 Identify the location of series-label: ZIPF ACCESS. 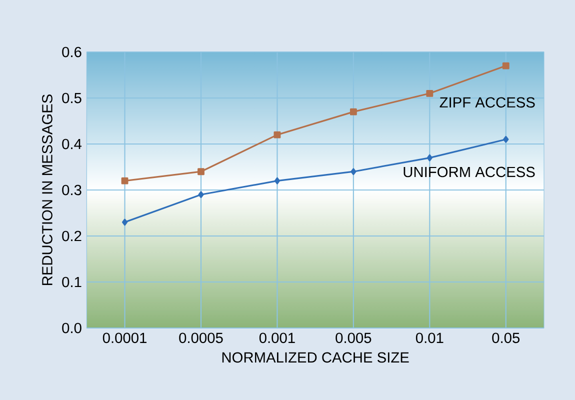
(487, 102).